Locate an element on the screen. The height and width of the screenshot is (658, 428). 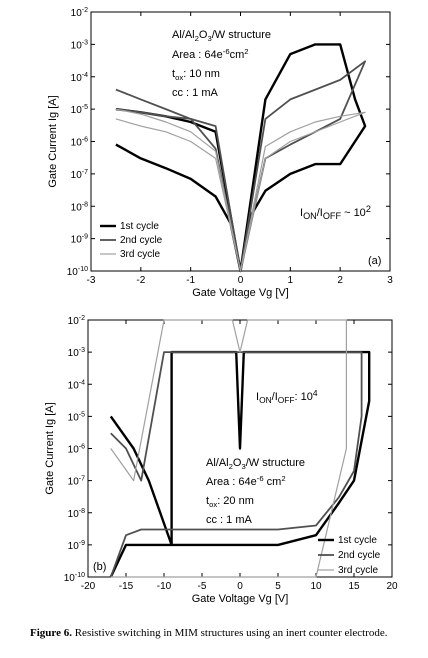
a-y-tick-label: 10⁻¹⁰ is located at coordinates (77, 272).